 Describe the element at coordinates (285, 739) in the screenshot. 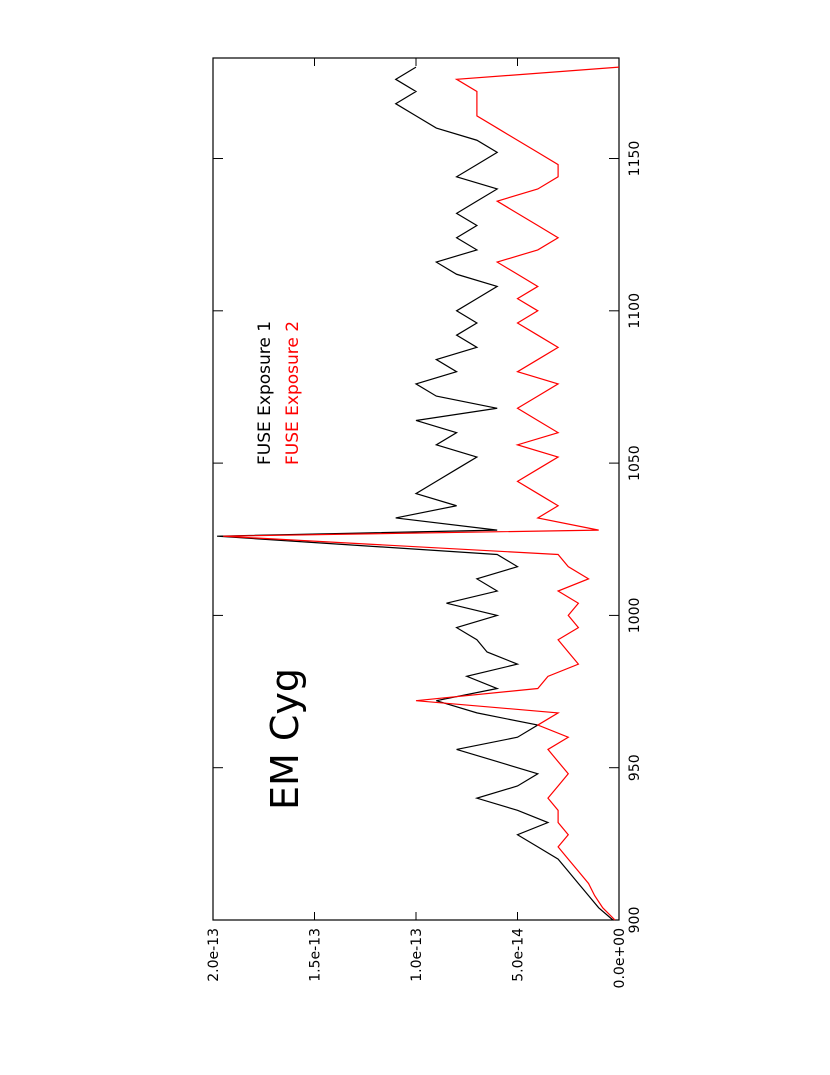

I see `chart-title: EM Cyg` at that location.